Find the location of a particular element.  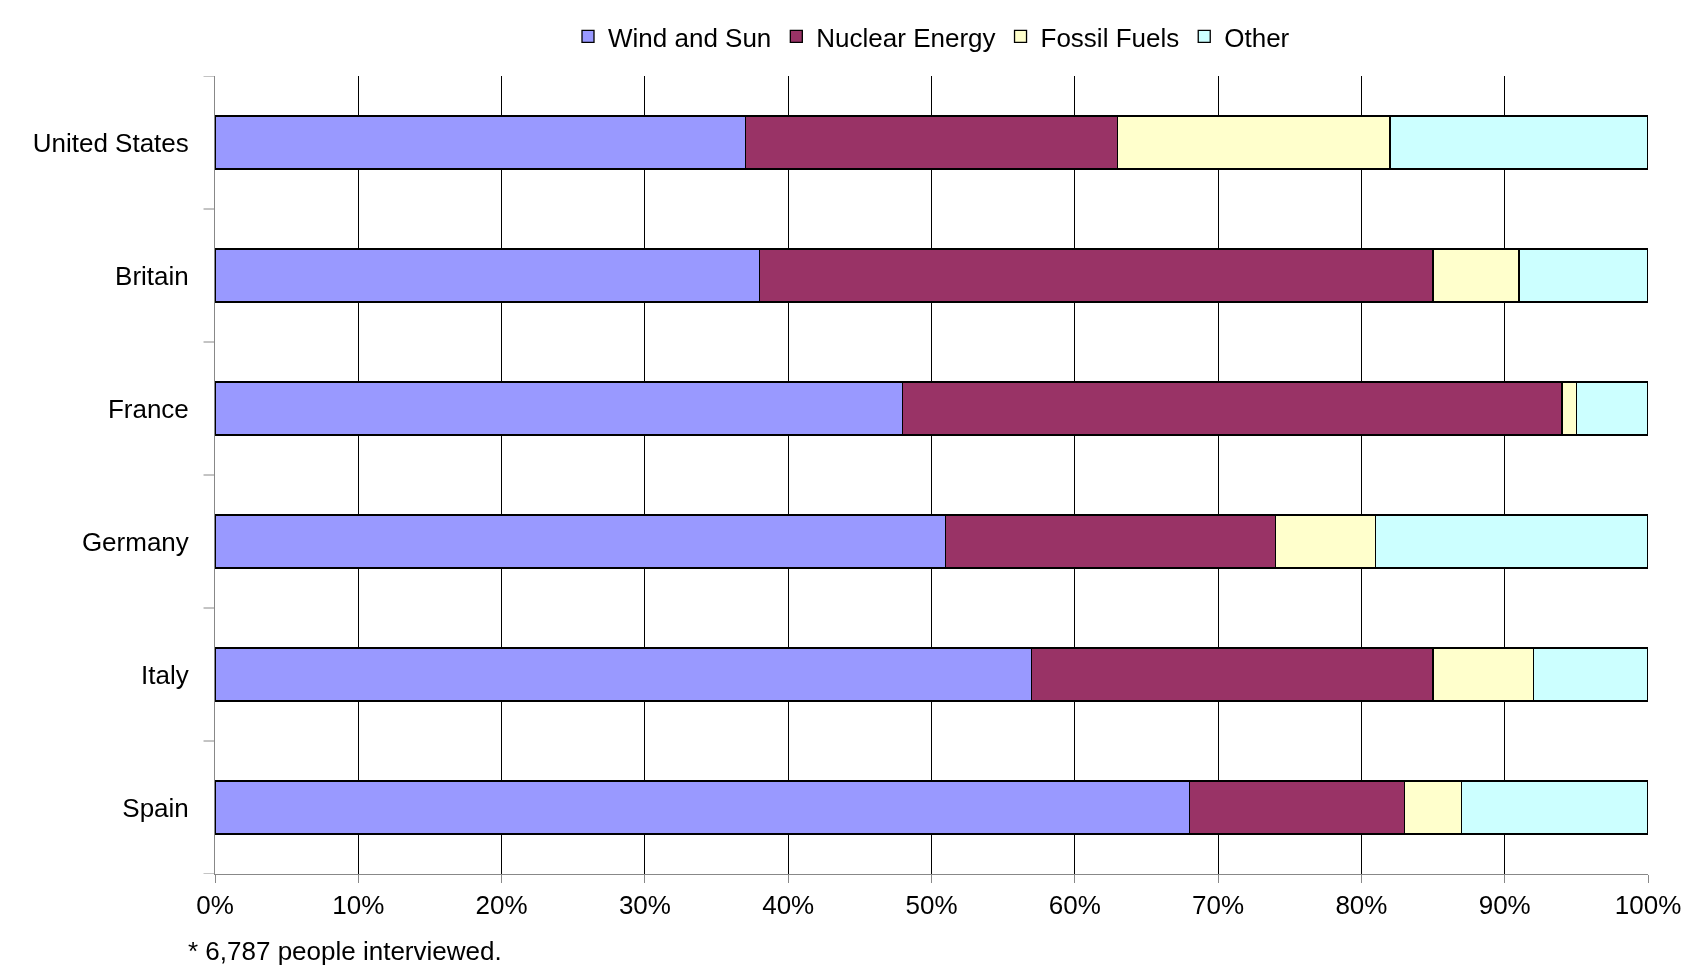

legend-label: Nuclear Energy is located at coordinates (906, 37).